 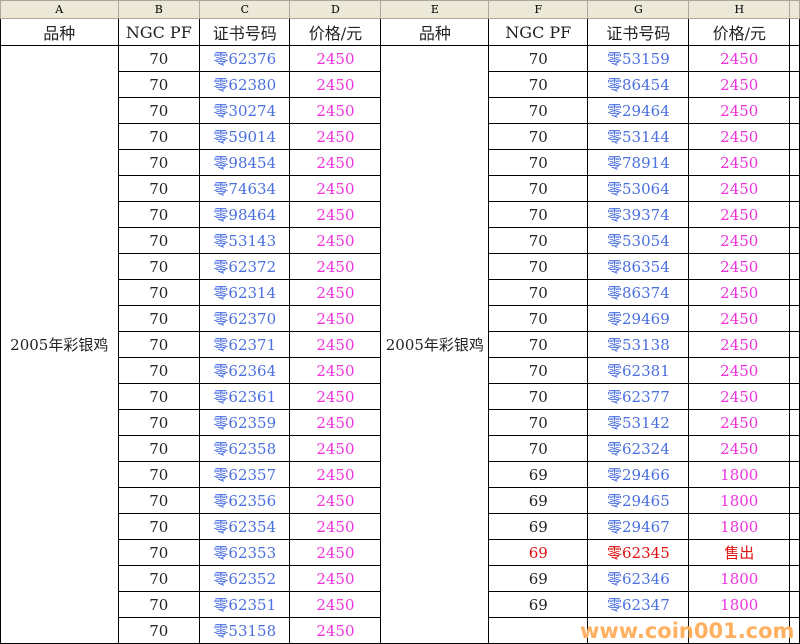 I want to click on cert-number-cell: 零62361, so click(x=245, y=396).